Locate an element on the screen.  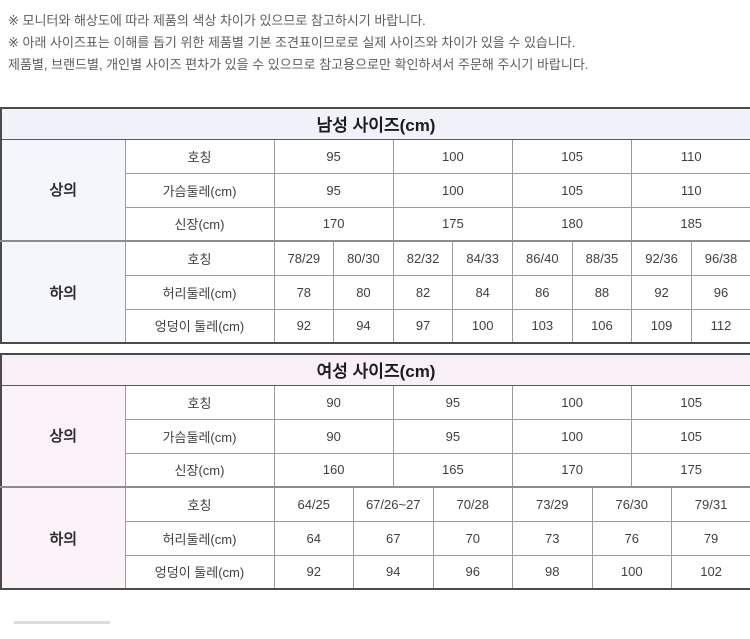
size-value-cell: 96/38 is located at coordinates (720, 258).